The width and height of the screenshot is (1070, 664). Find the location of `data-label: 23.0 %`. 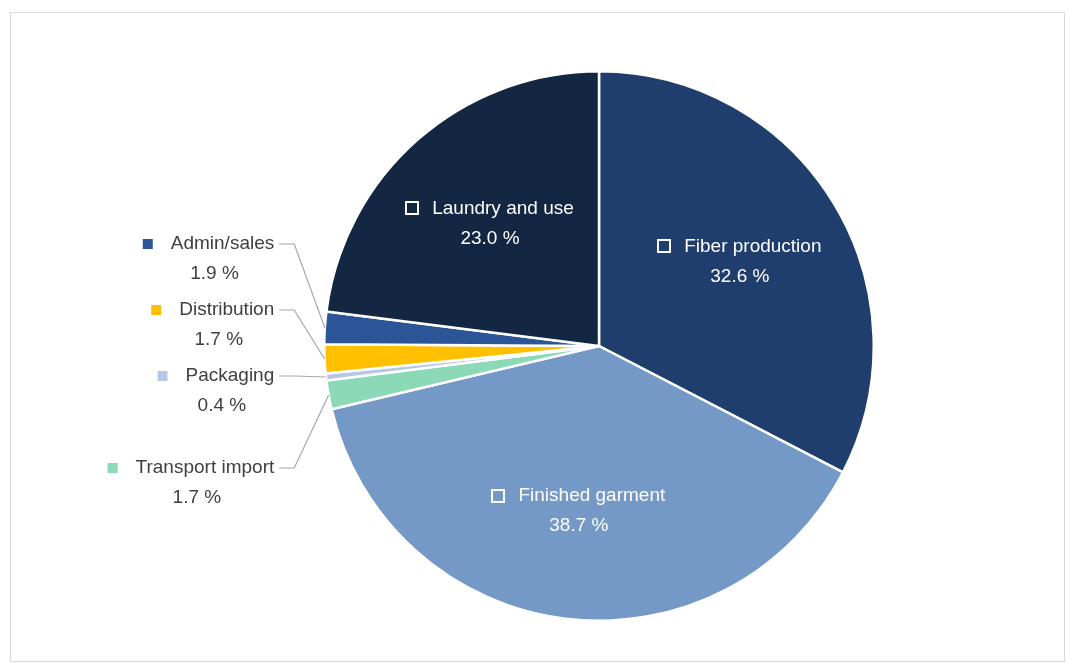

data-label: 23.0 % is located at coordinates (490, 237).